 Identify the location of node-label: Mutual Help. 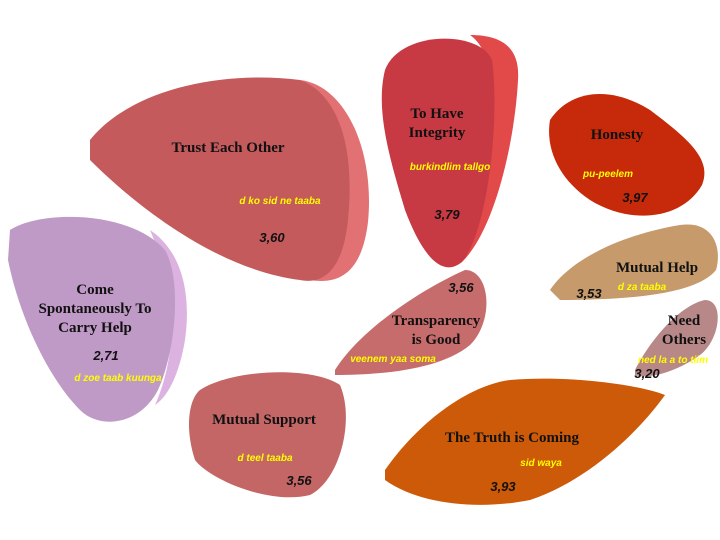
(657, 268).